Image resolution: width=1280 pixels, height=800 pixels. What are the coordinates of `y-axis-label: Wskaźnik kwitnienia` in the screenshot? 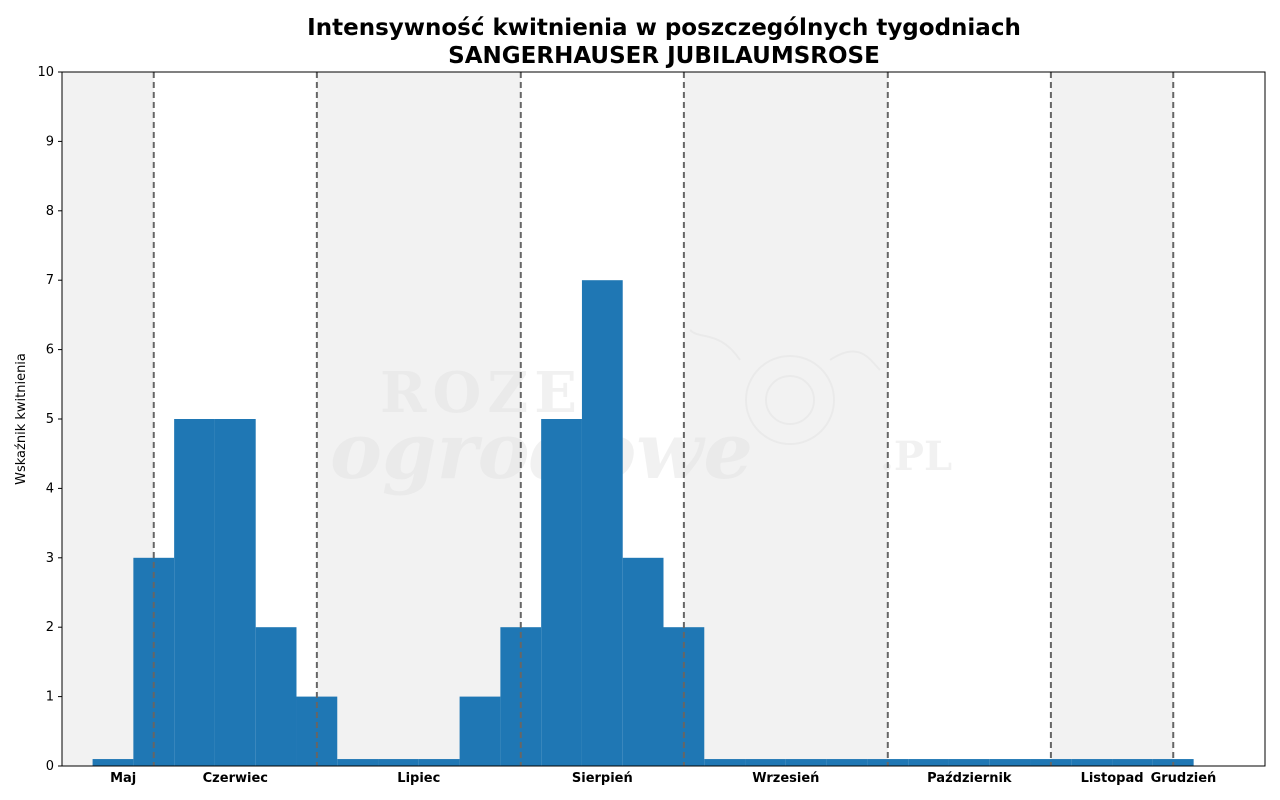 It's located at (21, 419).